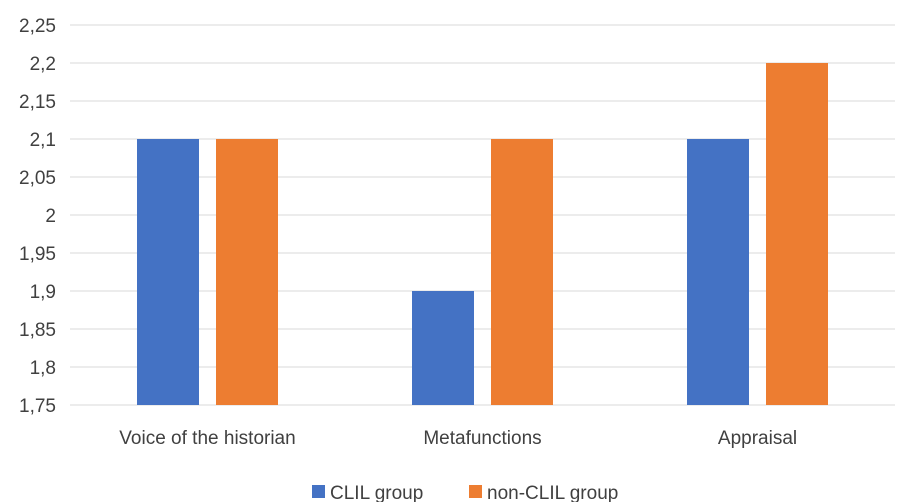  What do you see at coordinates (43, 292) in the screenshot?
I see `y-tick-label: 1,9` at bounding box center [43, 292].